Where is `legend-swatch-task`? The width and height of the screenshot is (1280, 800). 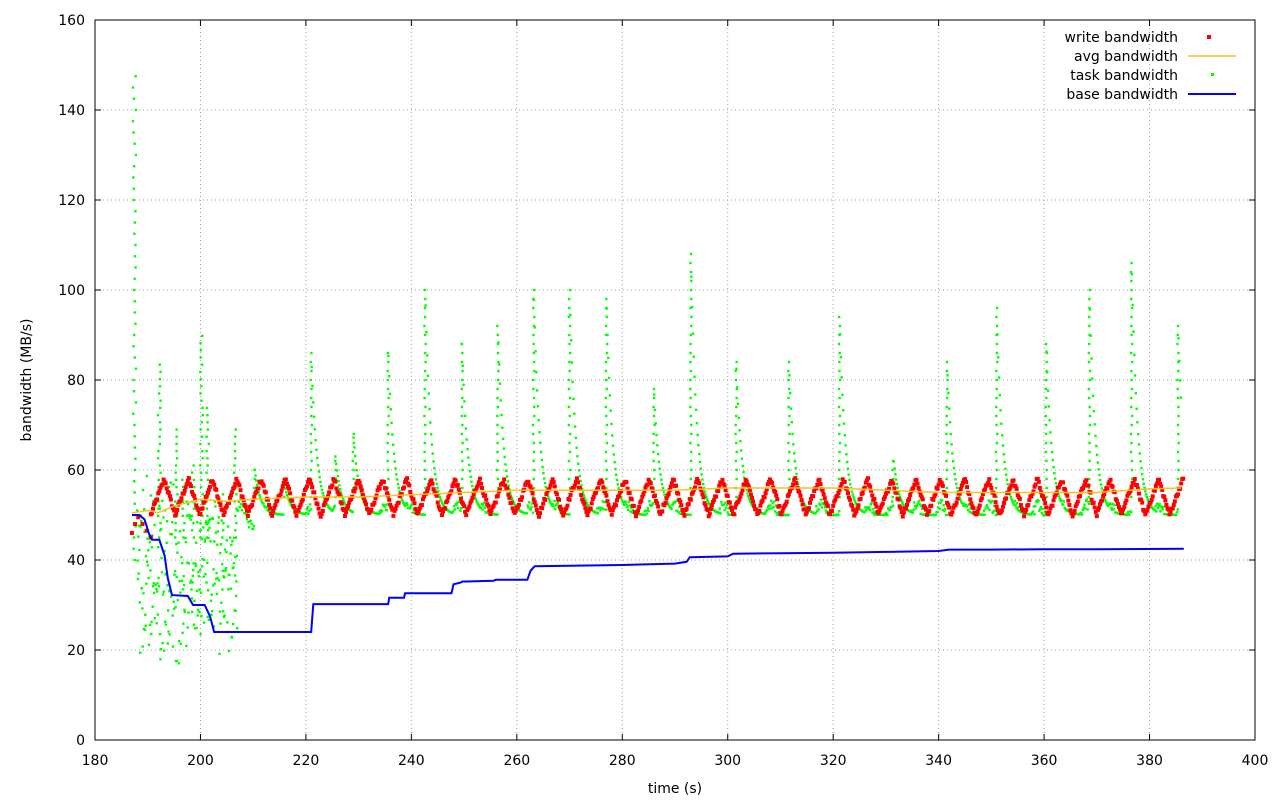
legend-swatch-task is located at coordinates (1212, 74).